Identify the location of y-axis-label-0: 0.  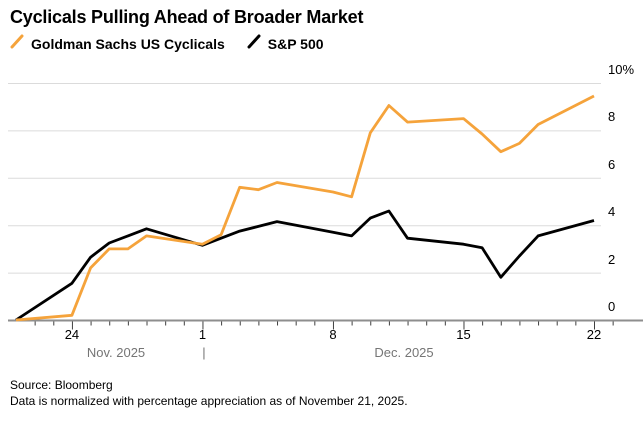
(612, 306).